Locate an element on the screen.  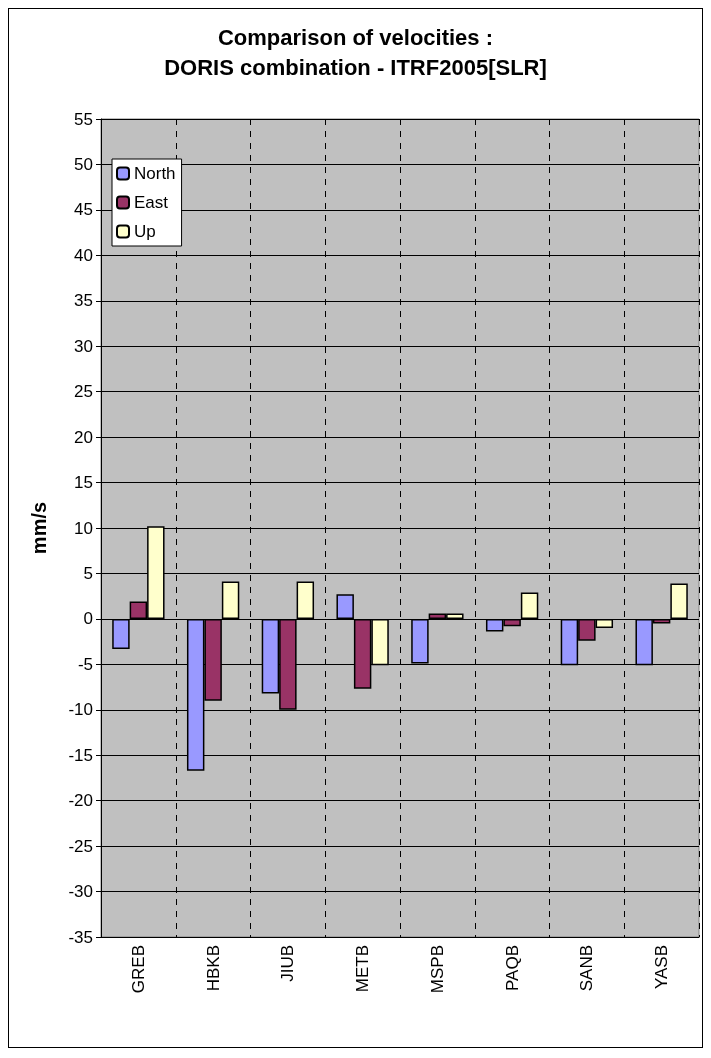
x-tick-label: JIUB is located at coordinates (288, 963).